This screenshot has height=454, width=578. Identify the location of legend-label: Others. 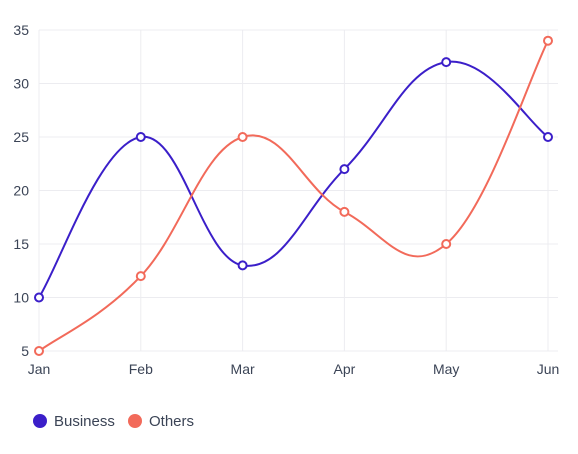
(171, 421).